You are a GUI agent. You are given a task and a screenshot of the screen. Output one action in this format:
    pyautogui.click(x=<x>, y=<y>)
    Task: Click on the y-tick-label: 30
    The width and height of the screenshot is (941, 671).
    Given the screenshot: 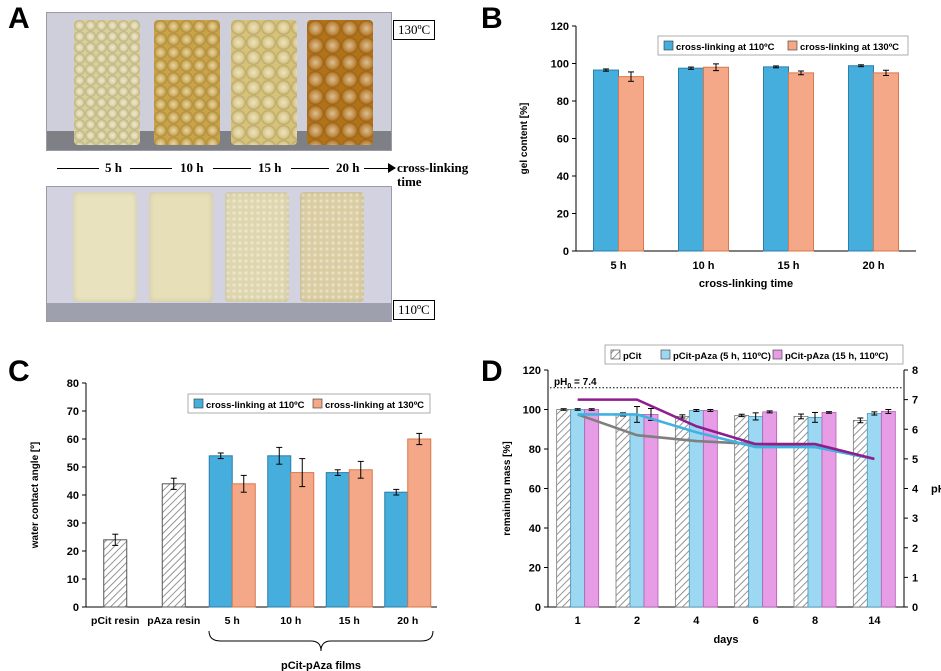 What is the action you would take?
    pyautogui.click(x=73, y=524)
    